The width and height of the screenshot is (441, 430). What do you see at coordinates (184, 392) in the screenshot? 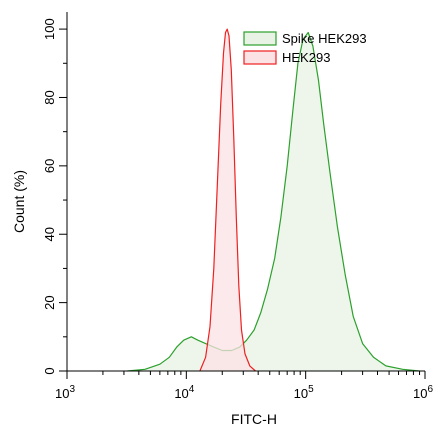
I see `x-tick-label: 10⁴` at bounding box center [184, 392].